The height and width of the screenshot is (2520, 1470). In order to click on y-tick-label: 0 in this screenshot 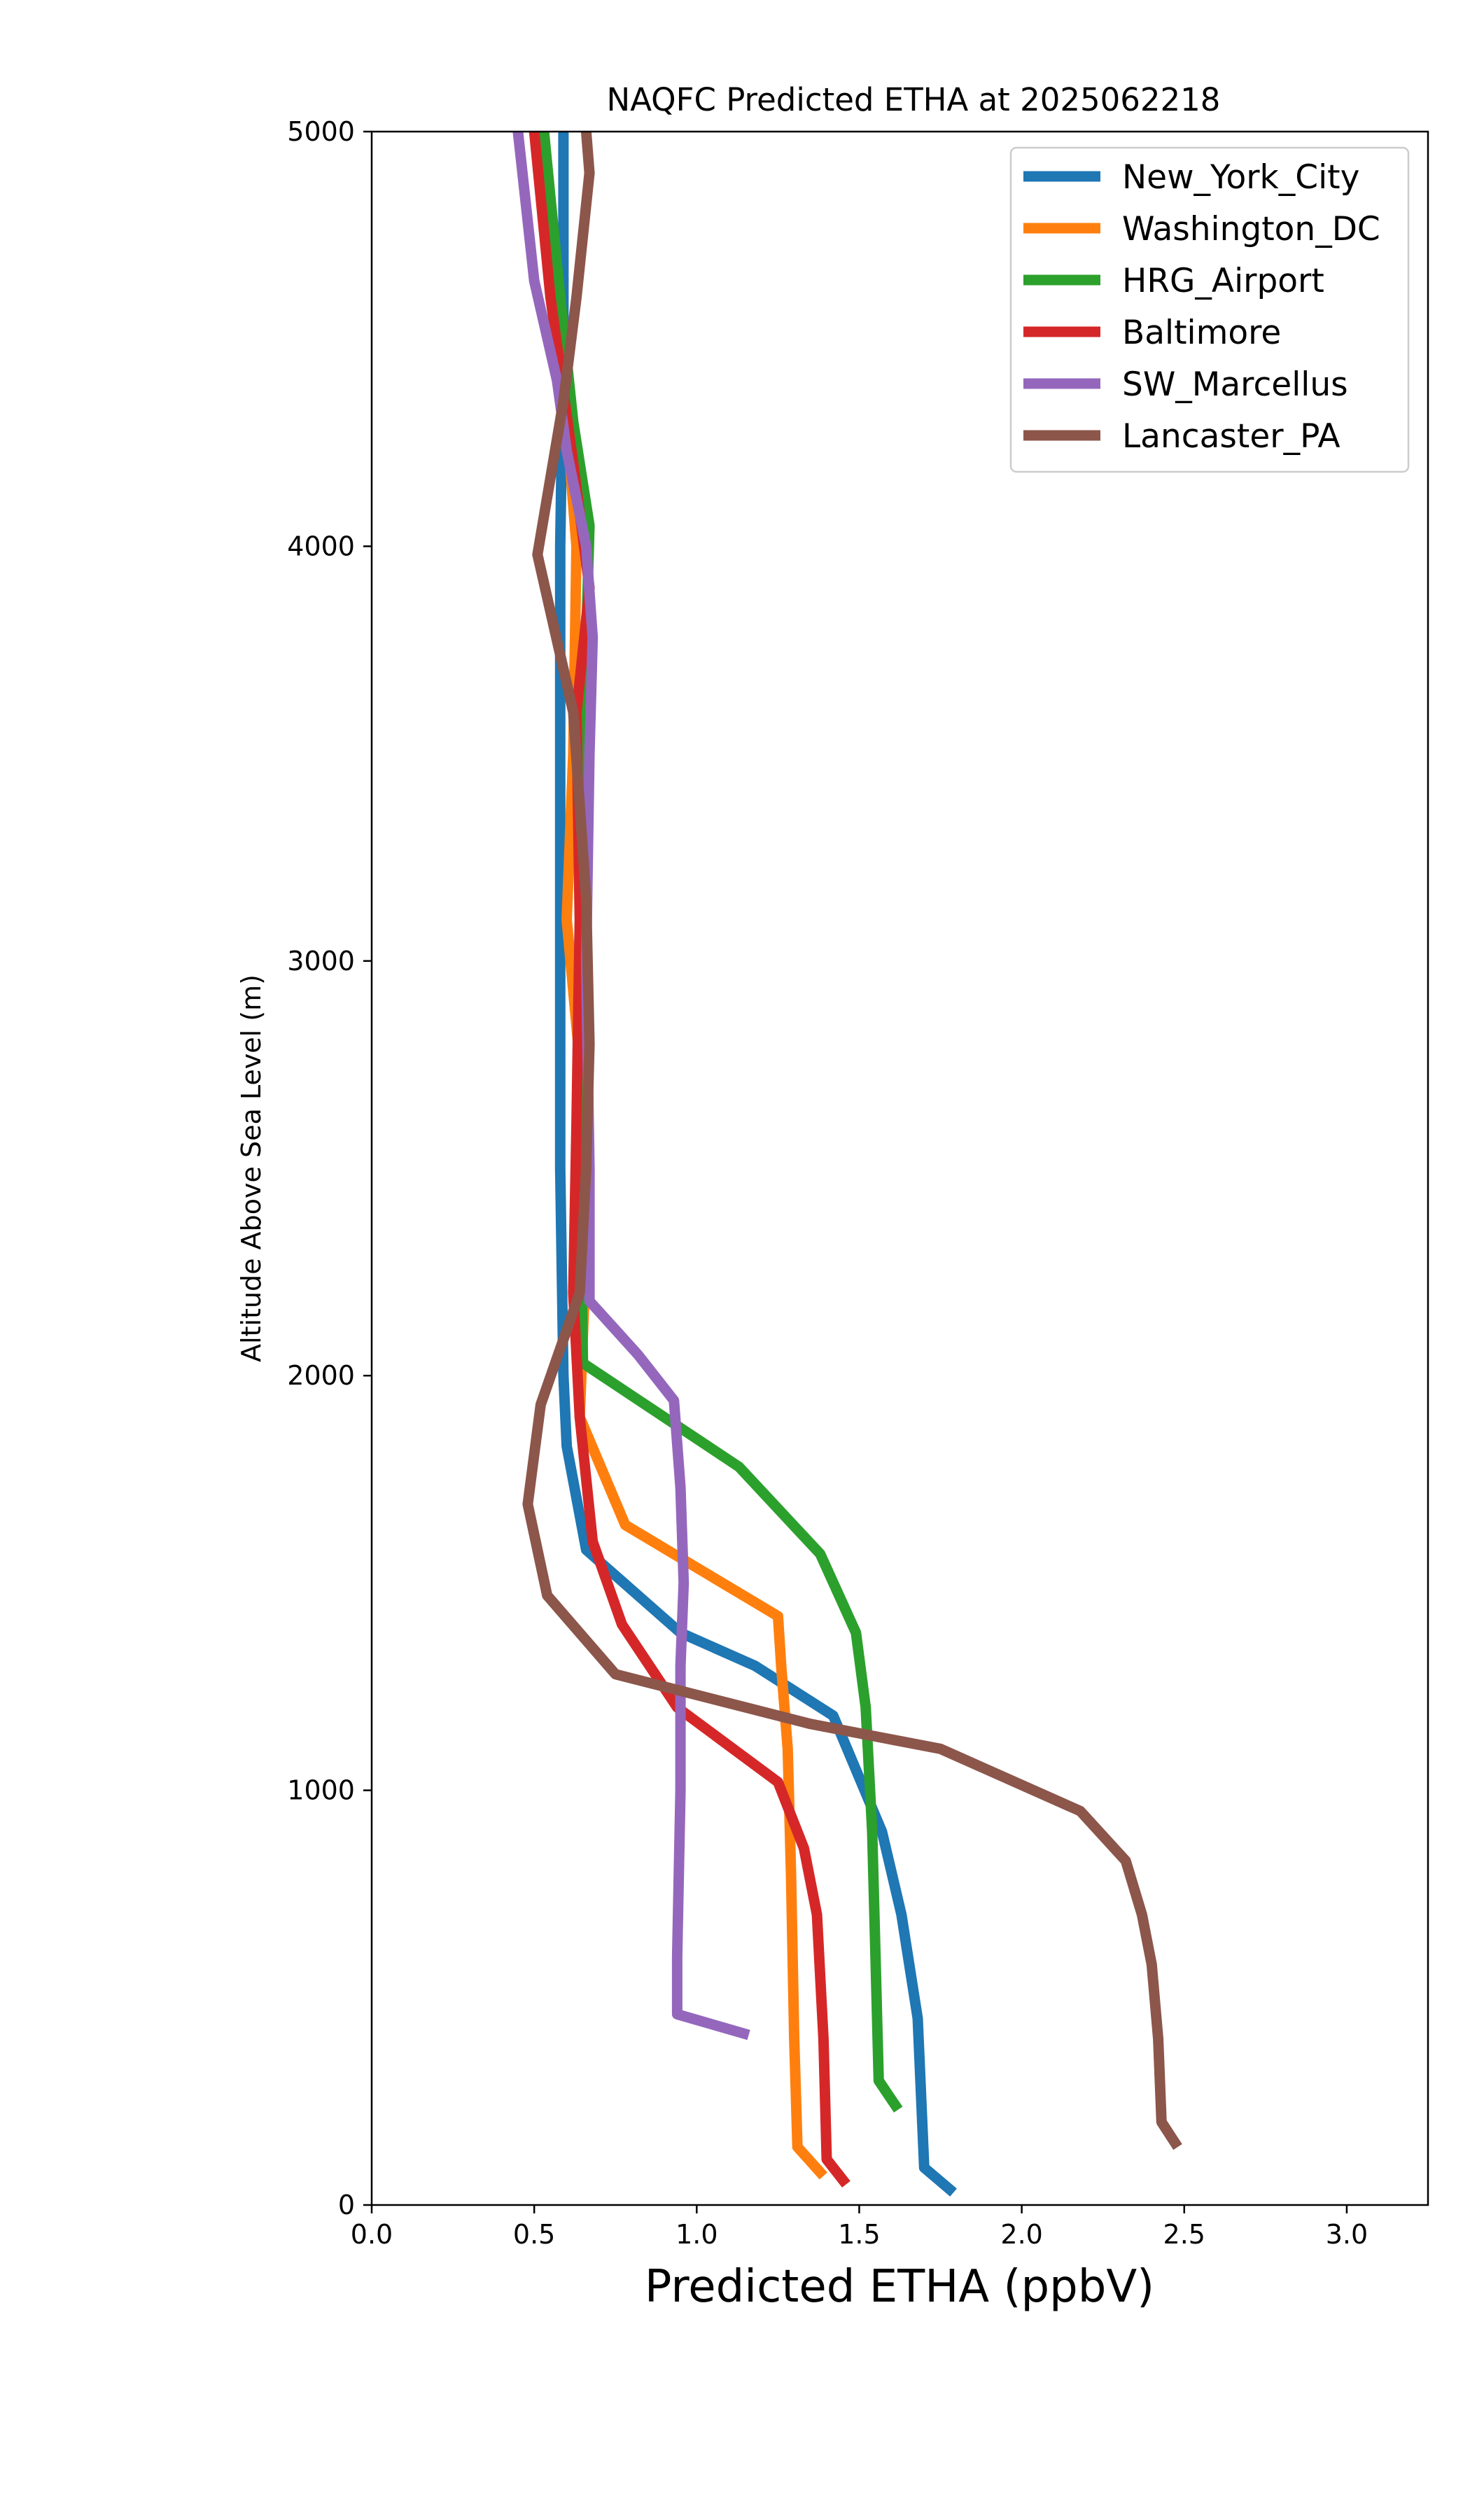, I will do `click(346, 2205)`.